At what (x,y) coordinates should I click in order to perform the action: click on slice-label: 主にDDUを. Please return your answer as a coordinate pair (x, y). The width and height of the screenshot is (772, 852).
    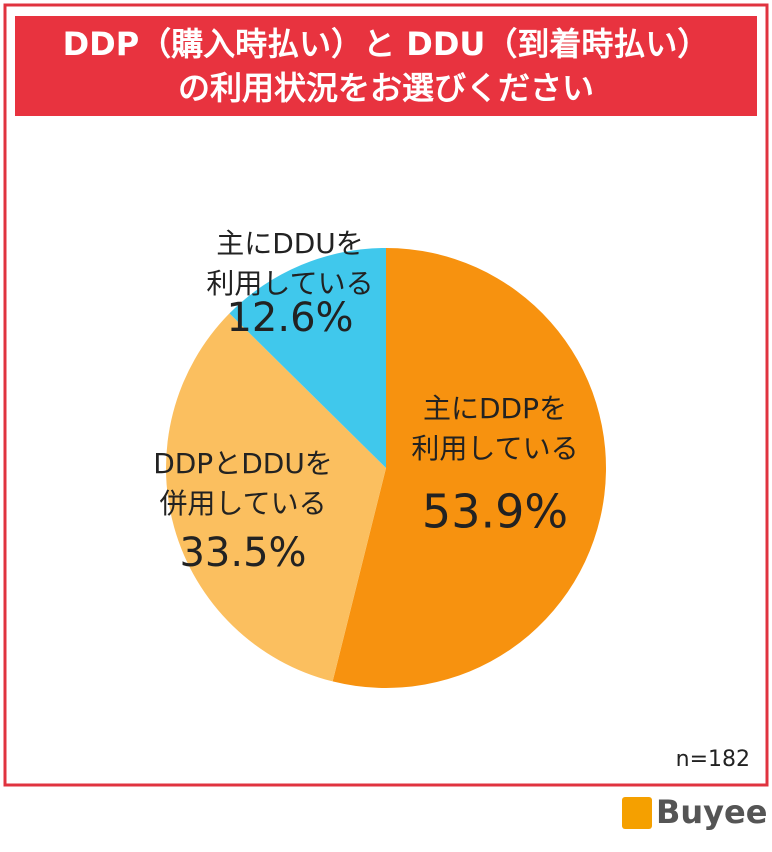
    Looking at the image, I should click on (290, 243).